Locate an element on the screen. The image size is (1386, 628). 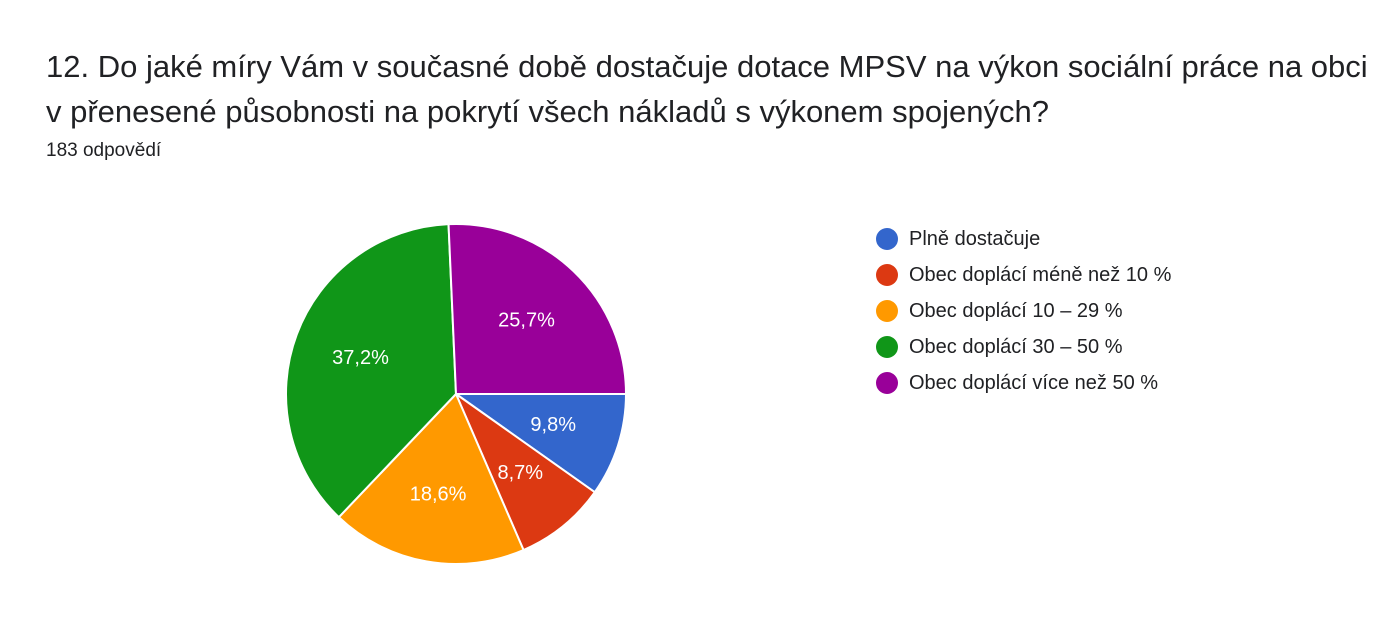
pie-slice-label: 37,2% is located at coordinates (360, 358).